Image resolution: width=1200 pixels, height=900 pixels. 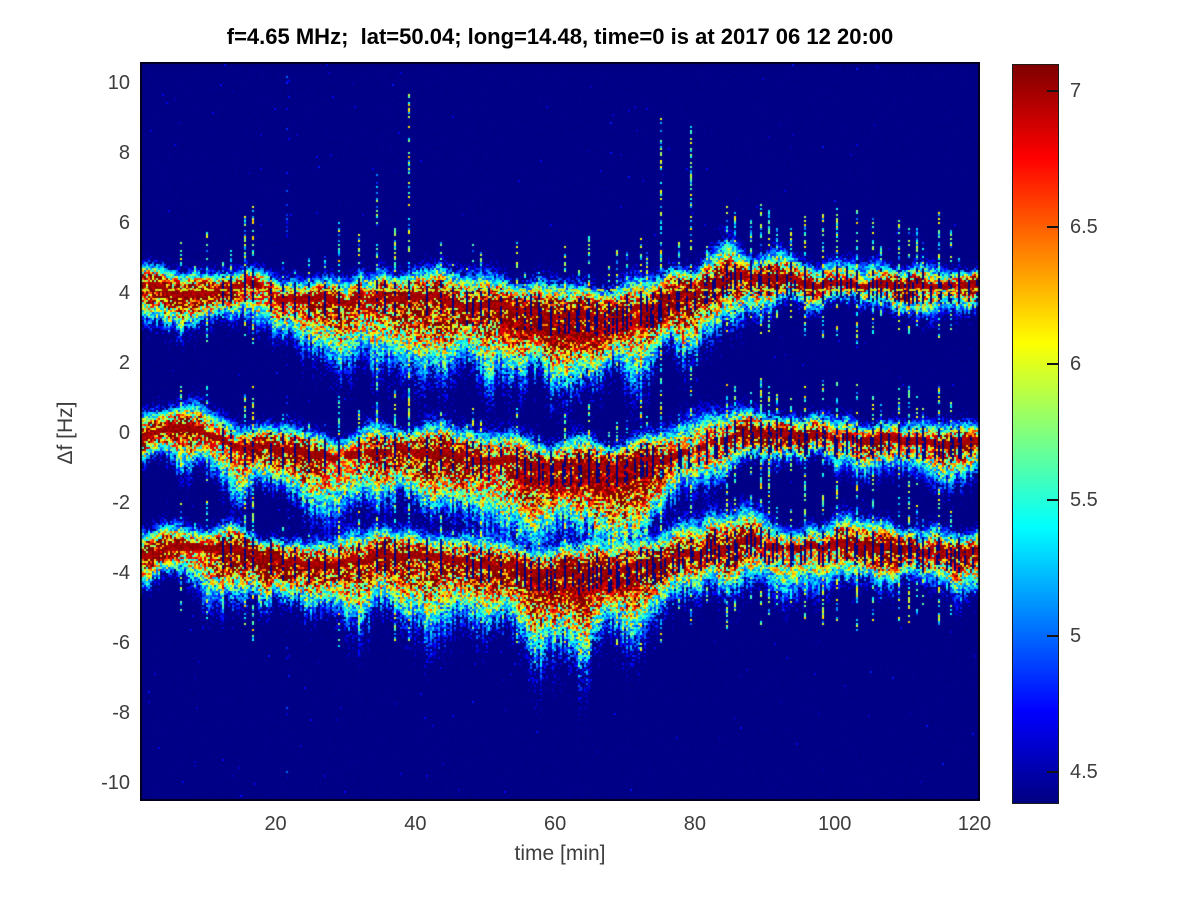 I want to click on x-axis-label: time [min], so click(x=560, y=853).